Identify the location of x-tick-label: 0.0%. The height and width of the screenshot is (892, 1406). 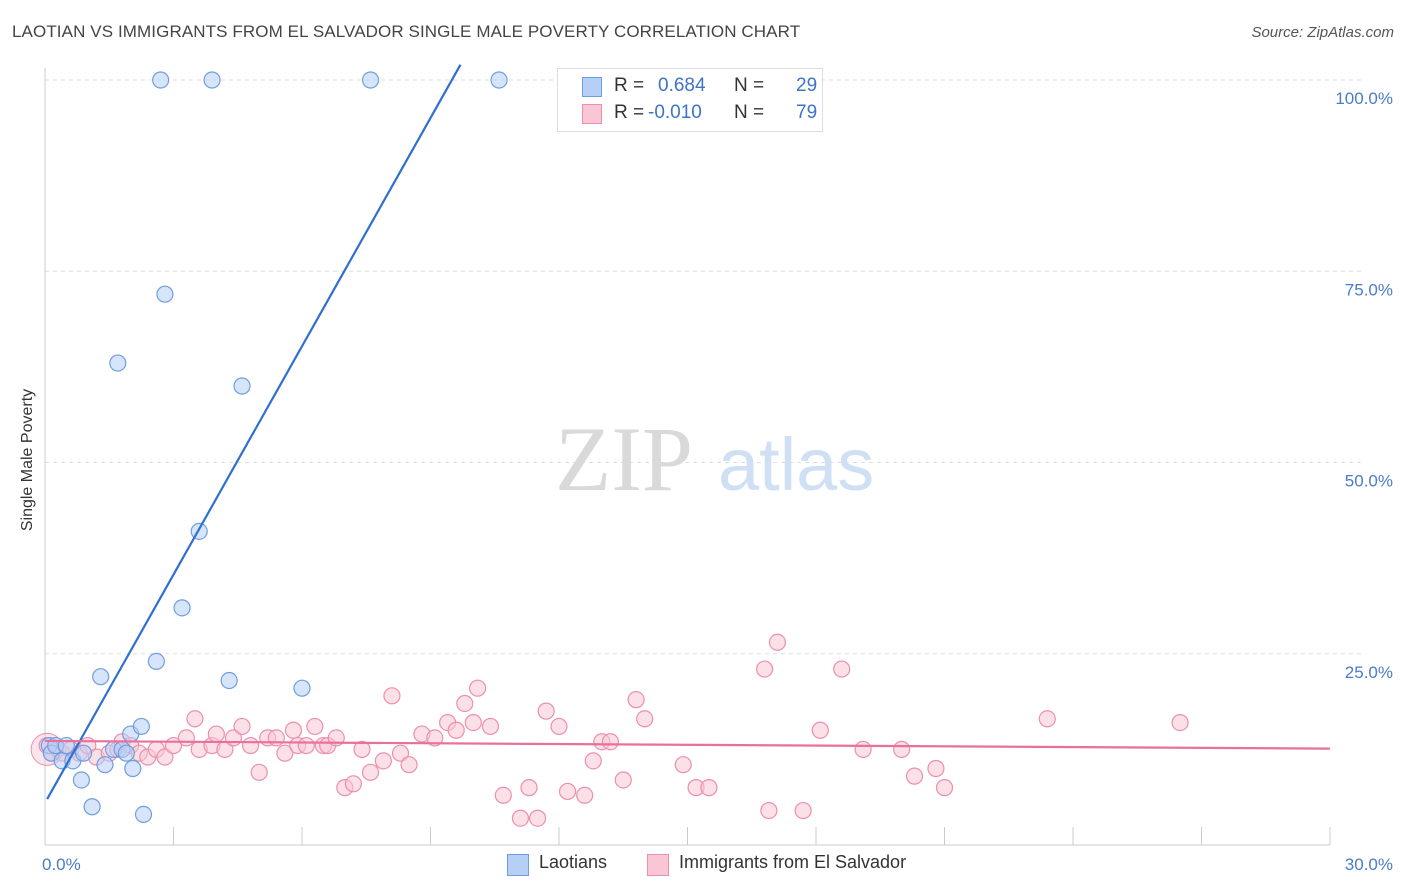
(61, 864).